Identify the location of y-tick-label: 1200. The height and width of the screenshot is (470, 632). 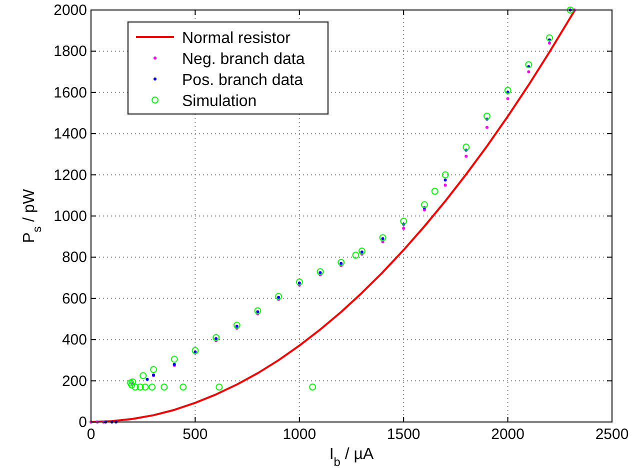
(70, 175).